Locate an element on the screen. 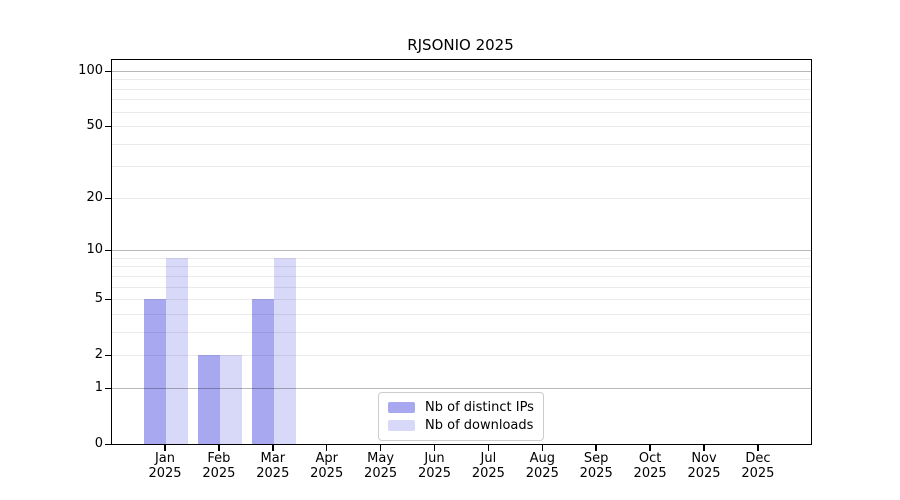 The height and width of the screenshot is (500, 900). bar-nb-of-distinct-ips-mar is located at coordinates (262, 371).